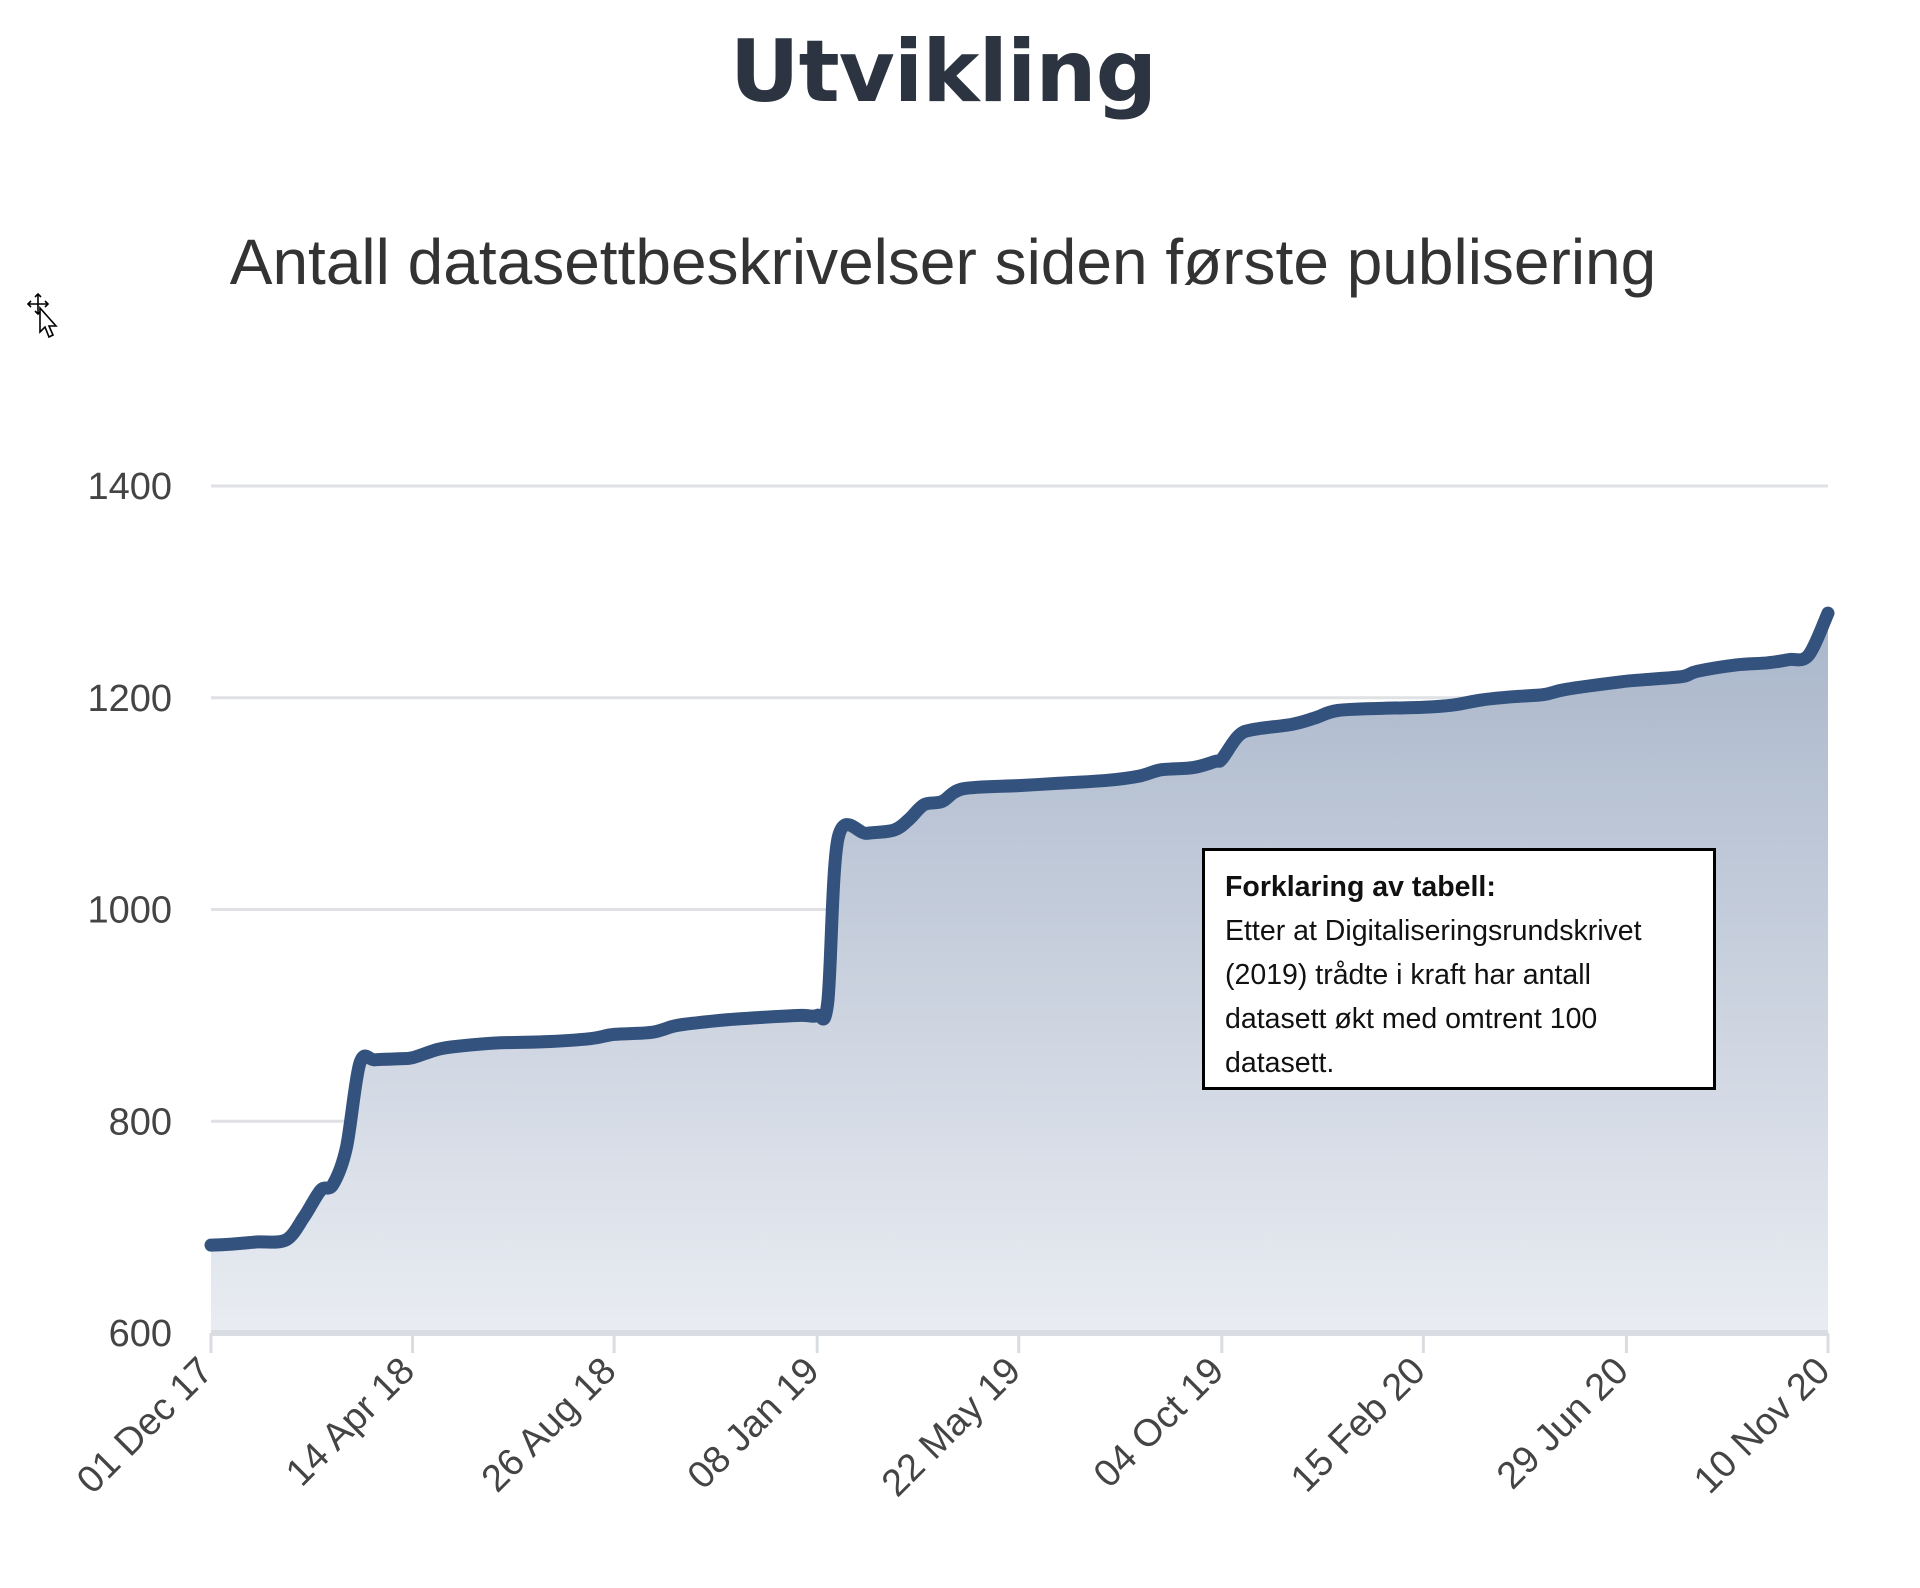 The image size is (1920, 1588). Describe the element at coordinates (129, 487) in the screenshot. I see `y-tick-label: 1400` at that location.